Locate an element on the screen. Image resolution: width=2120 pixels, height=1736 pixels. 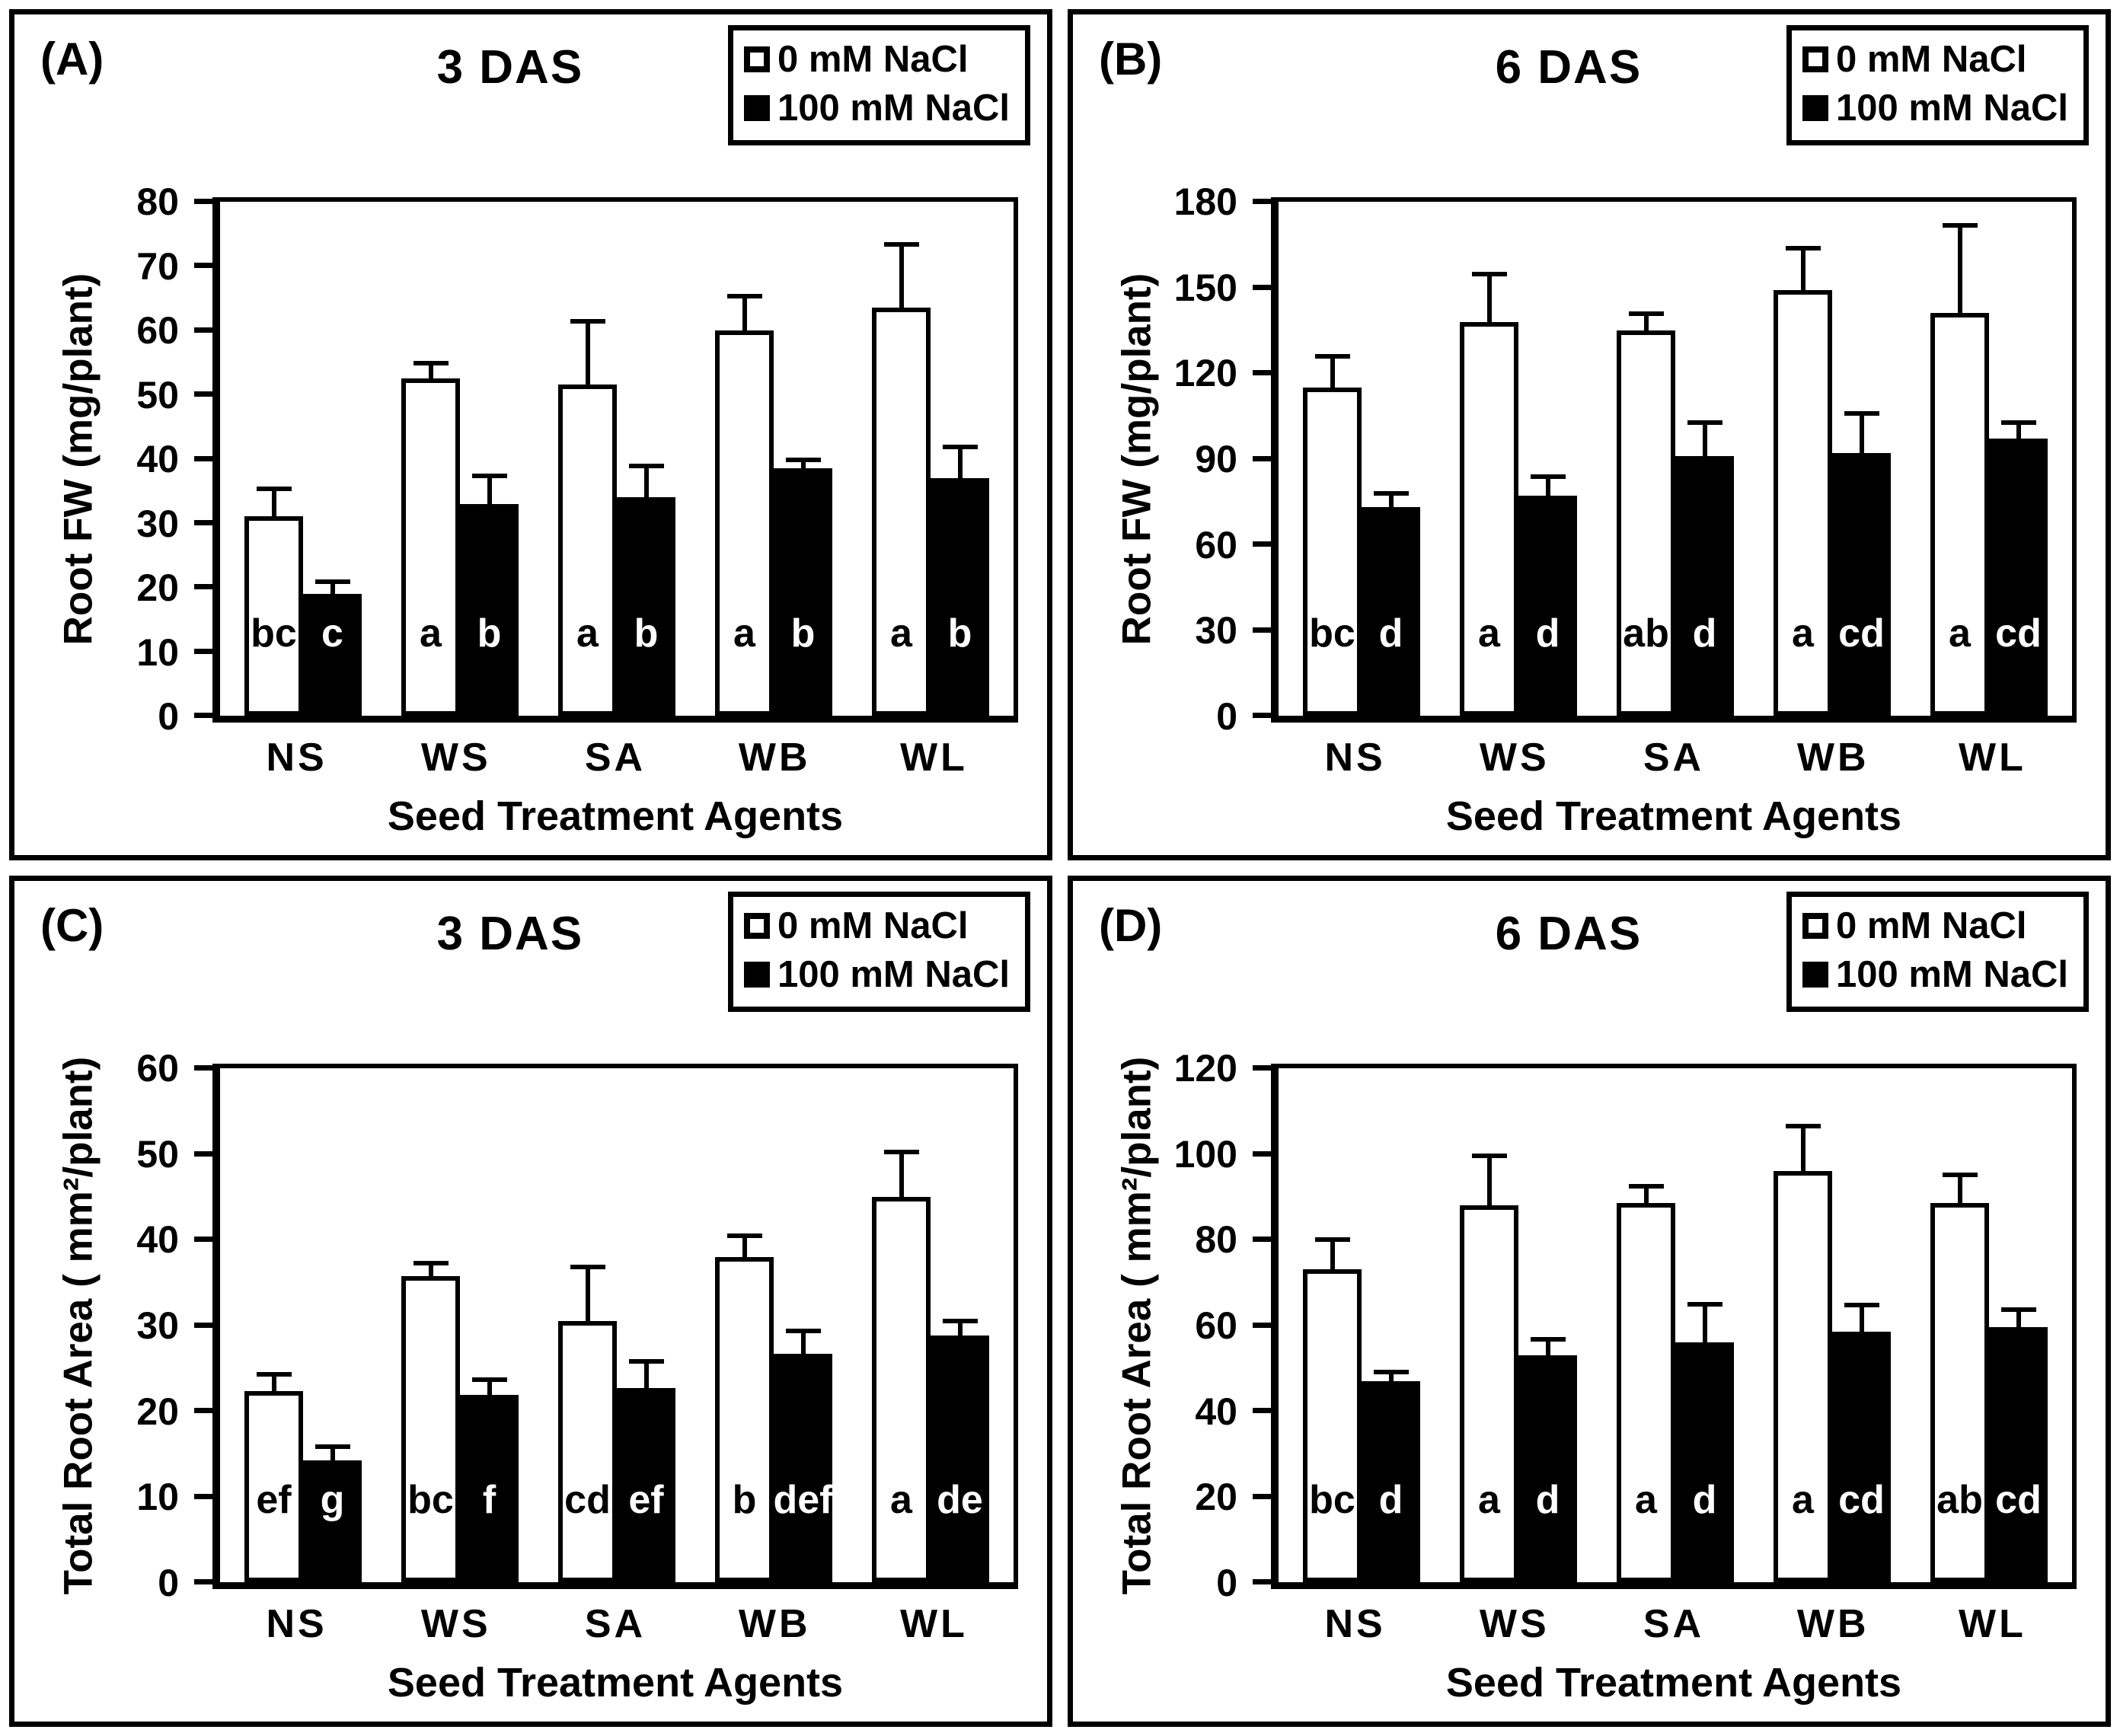
legend-label: 0 mM NaCl is located at coordinates (873, 925).